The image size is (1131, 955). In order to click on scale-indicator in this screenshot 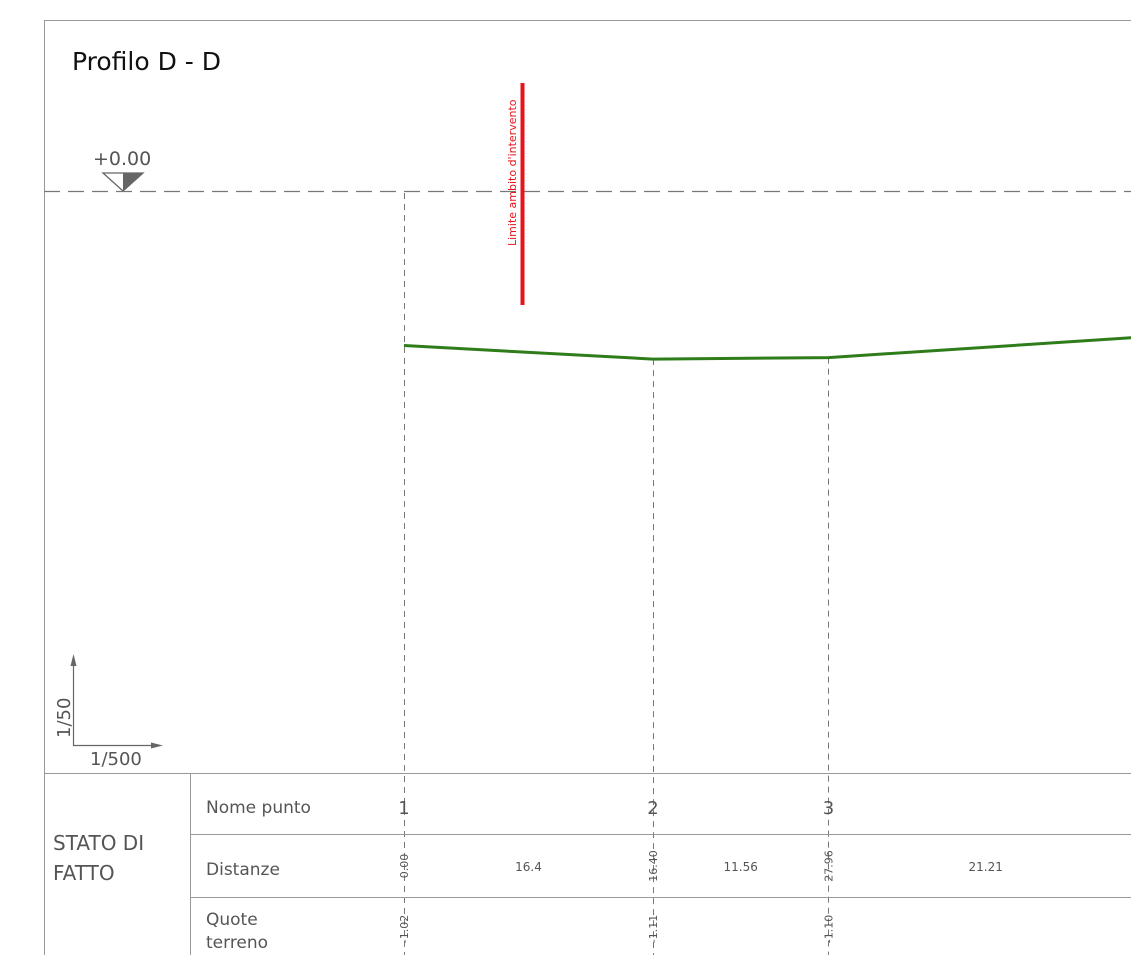, I will do `click(116, 701)`.